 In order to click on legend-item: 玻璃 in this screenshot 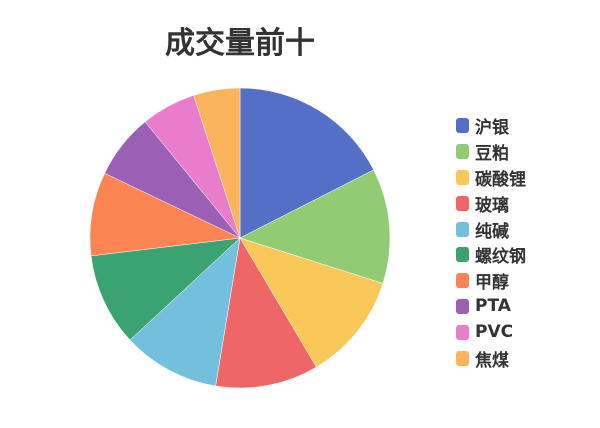, I will do `click(491, 203)`.